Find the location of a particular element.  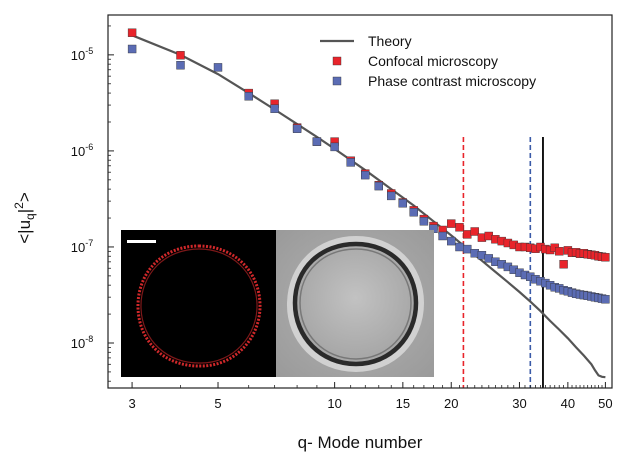

y-axis-title: <|uq|2> is located at coordinates (24, 218).